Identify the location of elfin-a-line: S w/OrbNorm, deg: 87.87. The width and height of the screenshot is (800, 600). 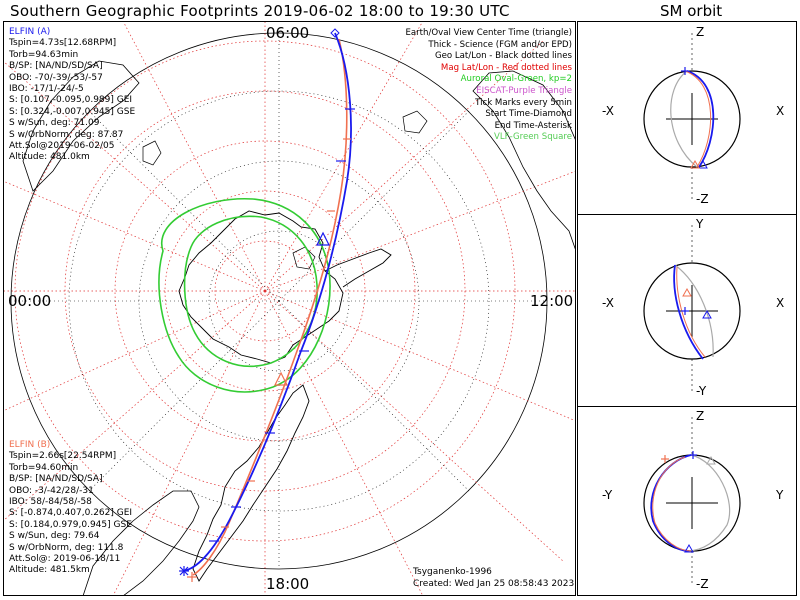
(66, 134).